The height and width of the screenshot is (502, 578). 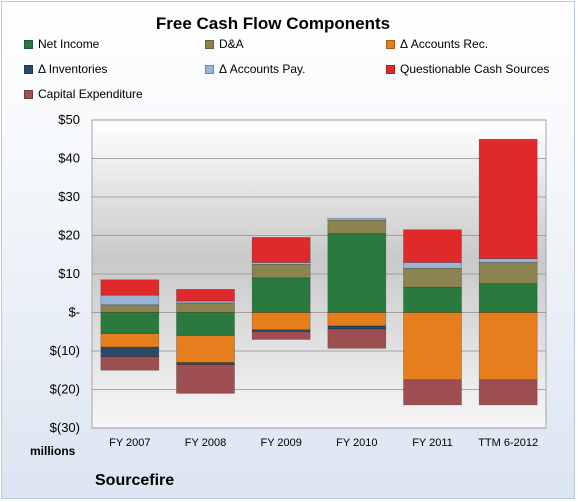 I want to click on y-tick-label: $40, so click(x=69, y=158).